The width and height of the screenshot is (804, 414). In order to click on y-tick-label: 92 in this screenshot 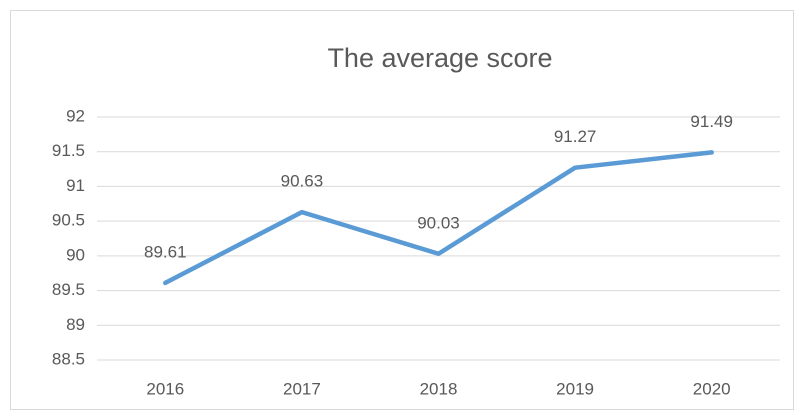, I will do `click(75, 115)`.